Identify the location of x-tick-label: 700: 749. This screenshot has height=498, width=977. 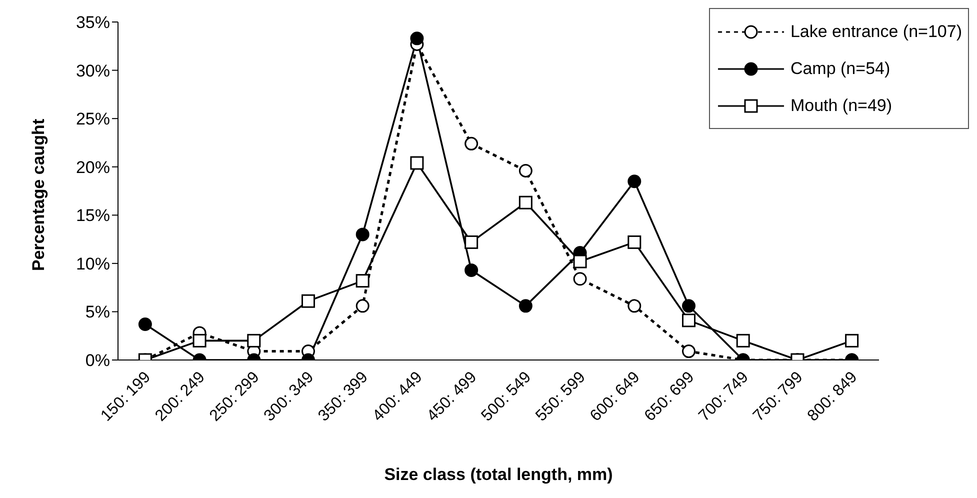
(724, 396).